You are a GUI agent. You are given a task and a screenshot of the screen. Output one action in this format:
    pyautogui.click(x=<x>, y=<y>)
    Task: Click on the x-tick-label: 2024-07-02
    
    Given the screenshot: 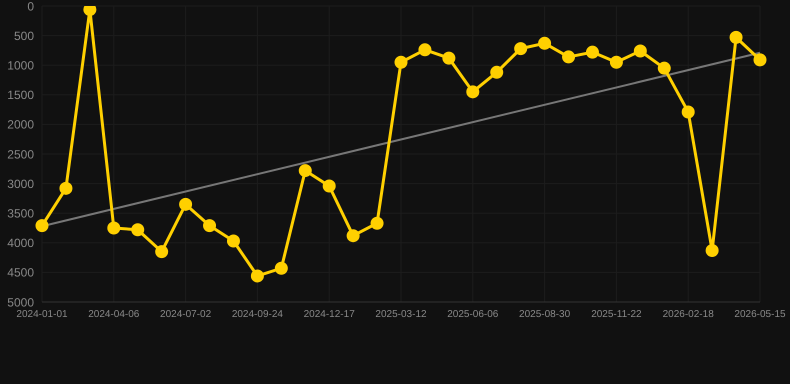 What is the action you would take?
    pyautogui.click(x=186, y=314)
    